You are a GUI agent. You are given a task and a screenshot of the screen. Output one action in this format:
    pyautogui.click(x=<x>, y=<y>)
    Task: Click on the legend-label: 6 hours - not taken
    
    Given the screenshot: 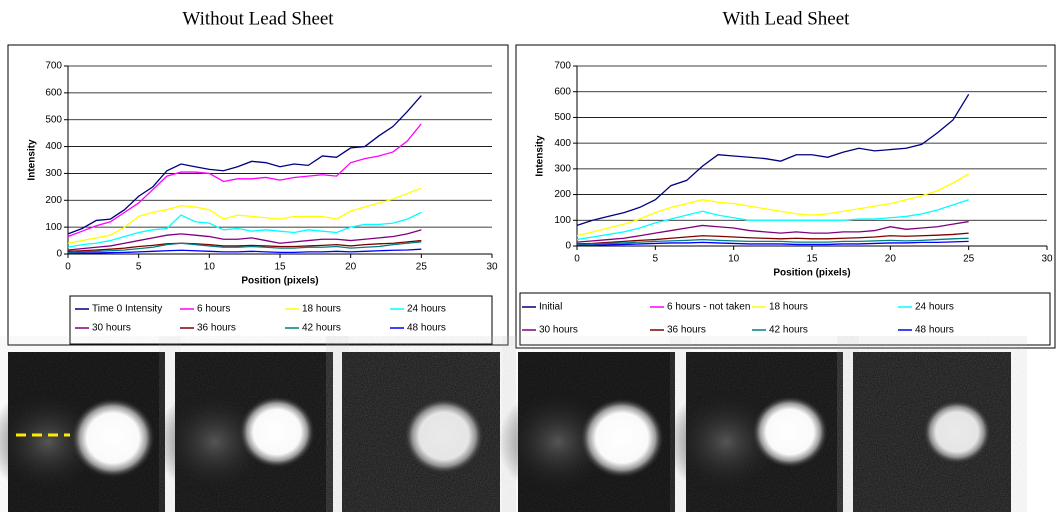 What is the action you would take?
    pyautogui.click(x=708, y=307)
    